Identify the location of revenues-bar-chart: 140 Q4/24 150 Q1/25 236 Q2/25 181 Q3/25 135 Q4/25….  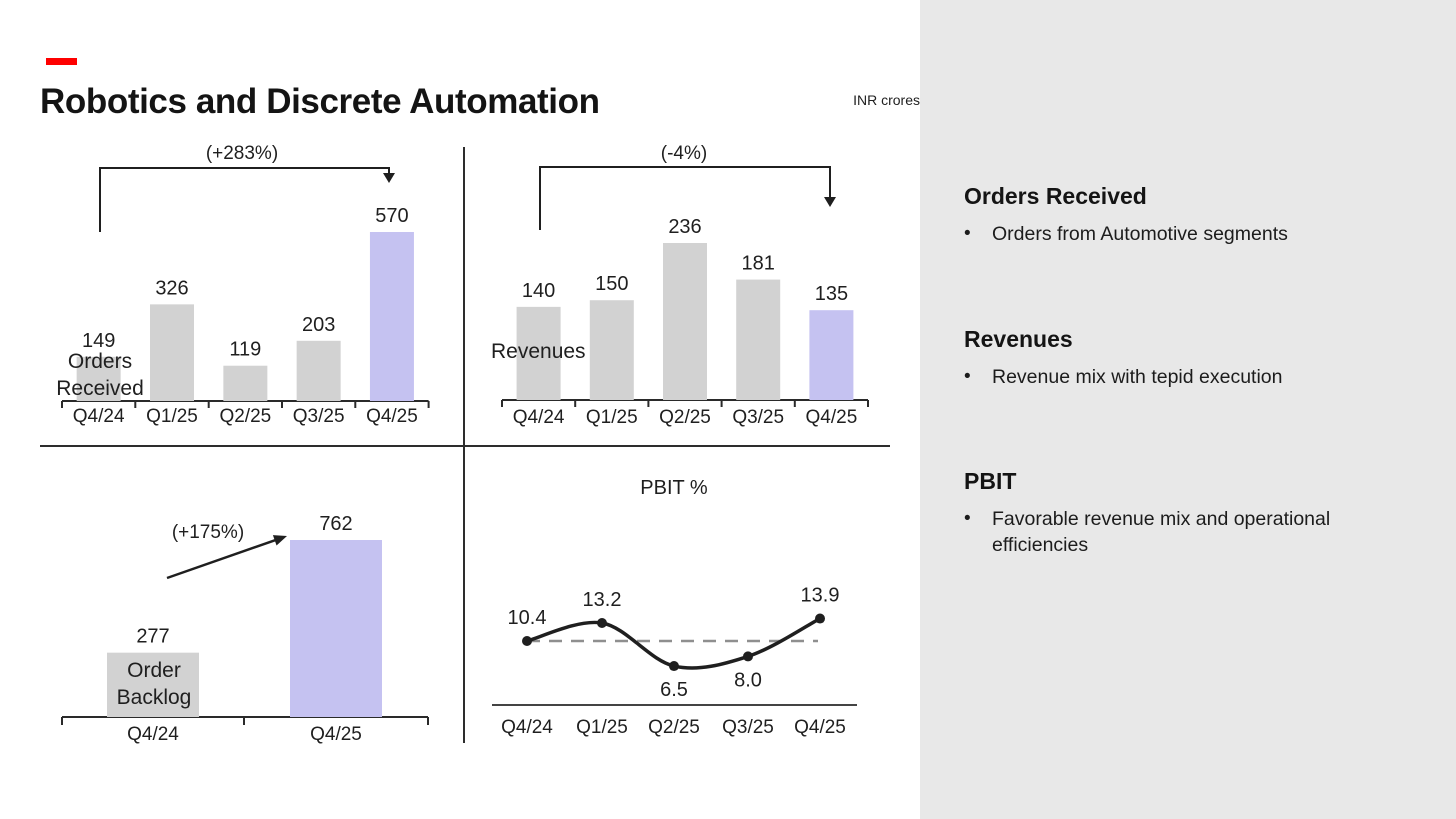
(680, 285).